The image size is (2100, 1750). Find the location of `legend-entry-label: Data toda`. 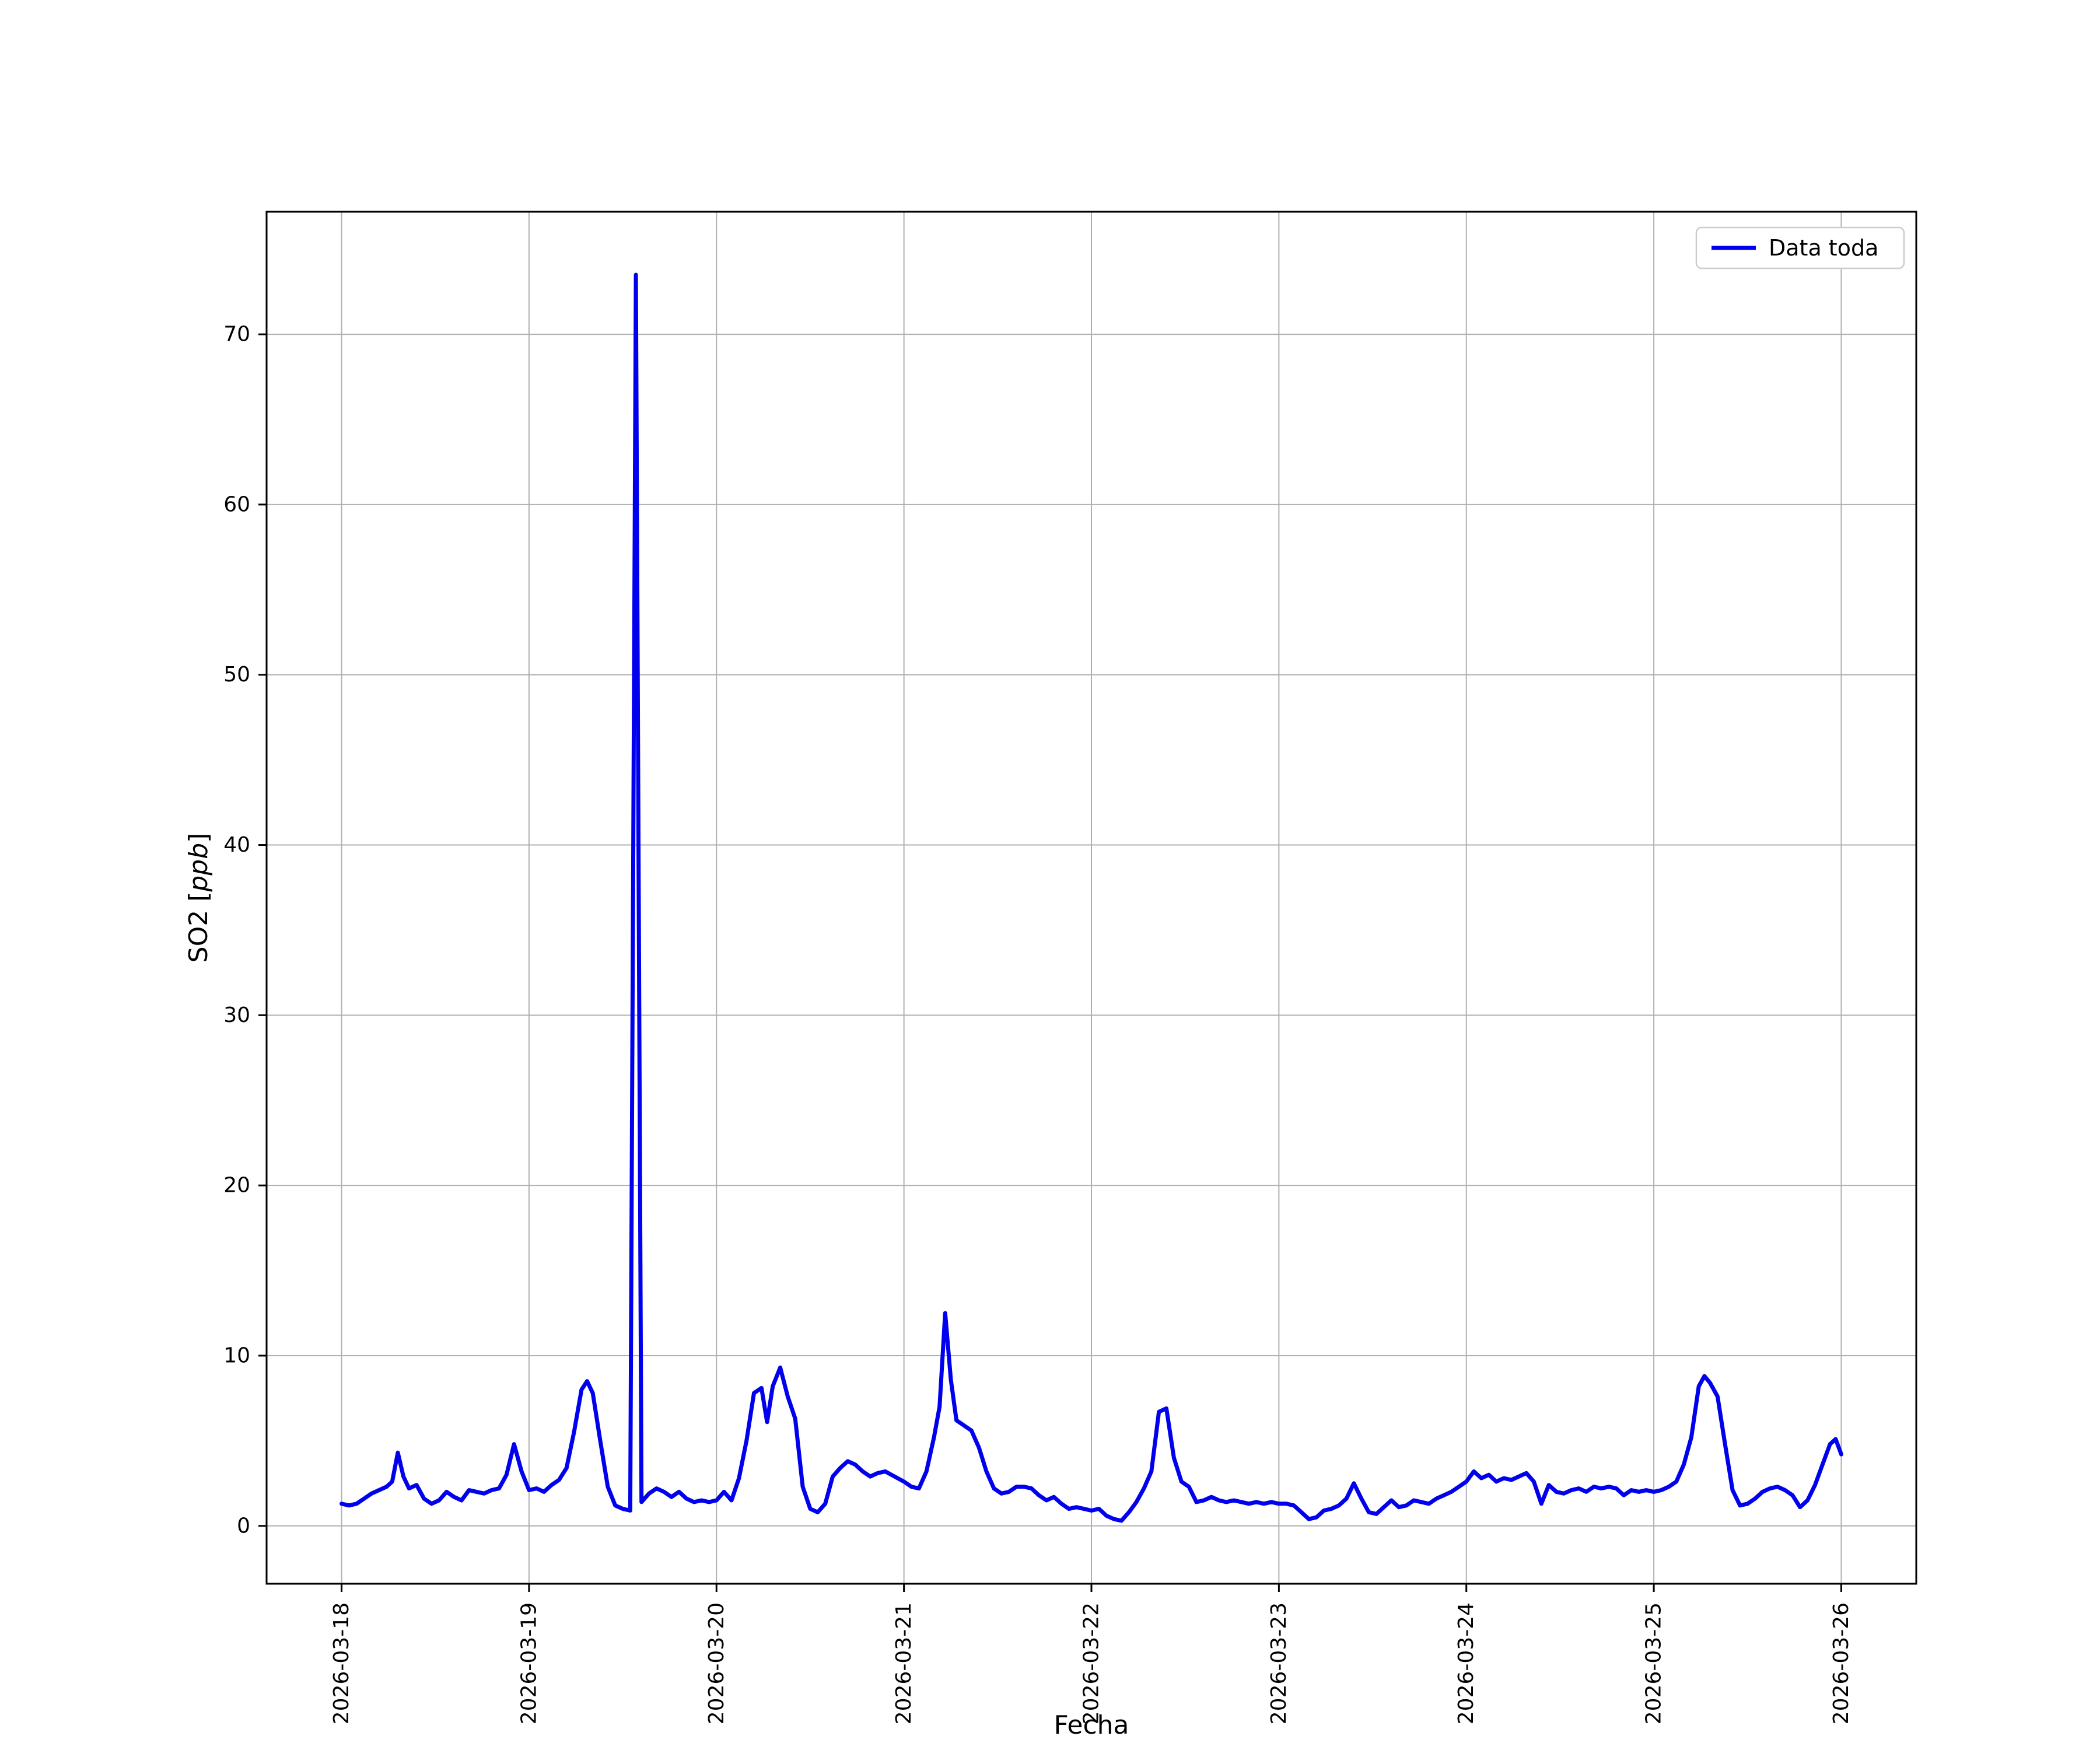

legend-entry-label: Data toda is located at coordinates (1824, 248).